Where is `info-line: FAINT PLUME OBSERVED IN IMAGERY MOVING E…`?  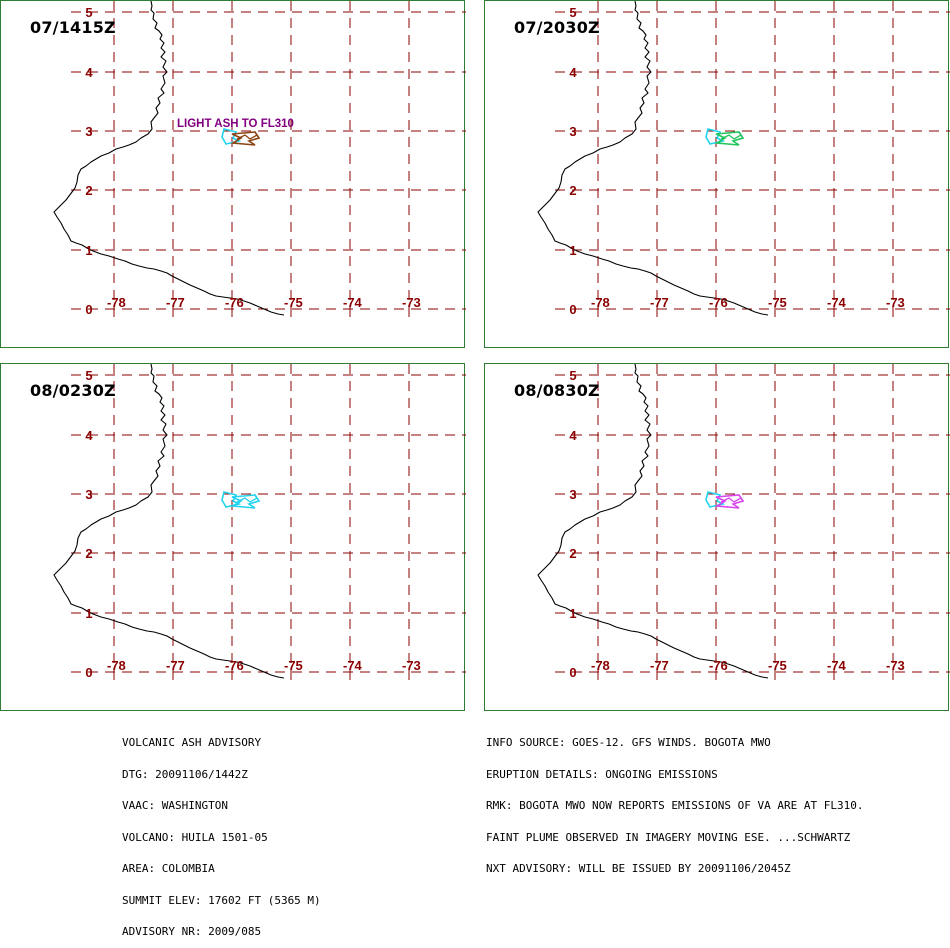 info-line: FAINT PLUME OBSERVED IN IMAGERY MOVING E… is located at coordinates (668, 837).